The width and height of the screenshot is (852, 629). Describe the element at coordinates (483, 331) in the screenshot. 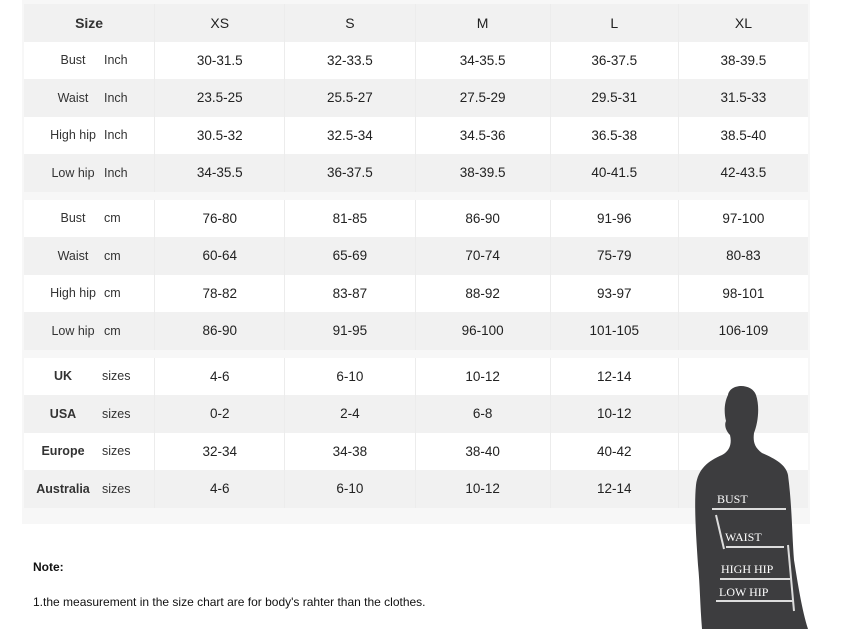

I see `size-value-cell: 96-100` at that location.